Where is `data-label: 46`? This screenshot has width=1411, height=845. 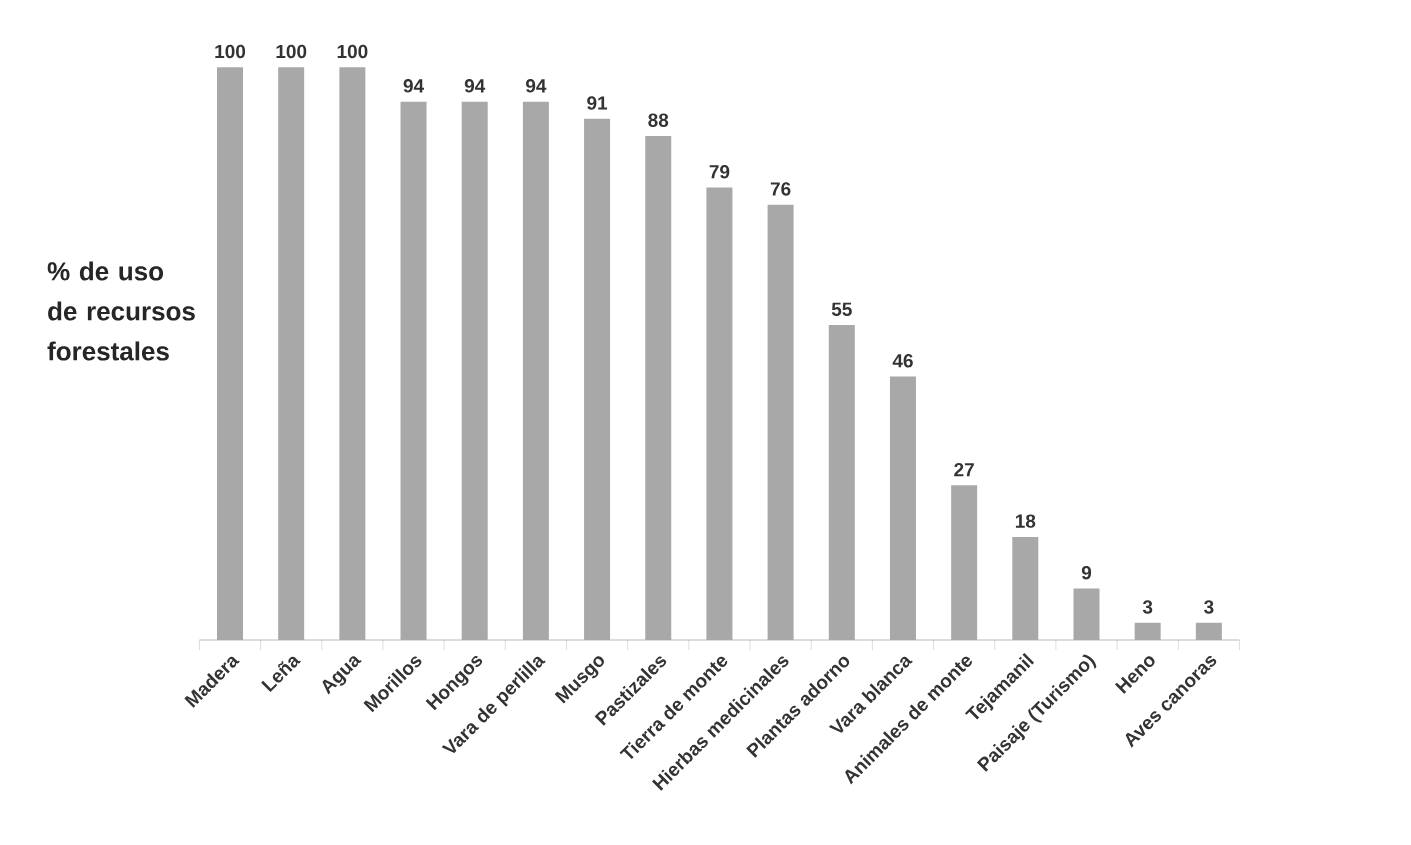 data-label: 46 is located at coordinates (902, 361).